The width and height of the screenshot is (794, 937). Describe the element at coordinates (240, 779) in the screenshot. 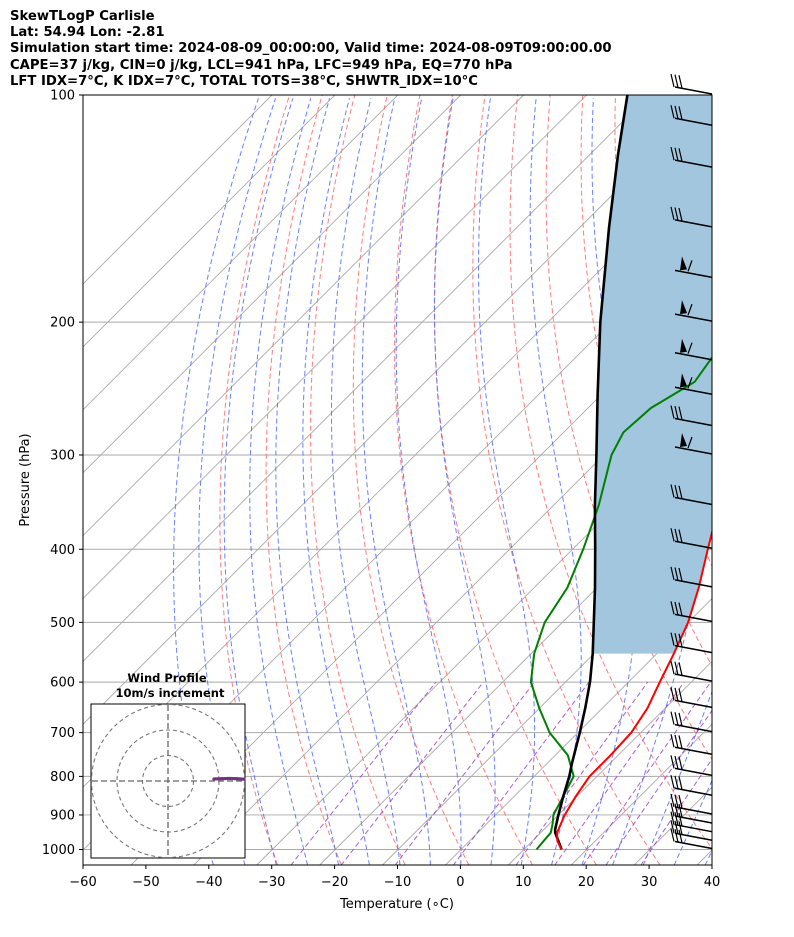

I see `hodograph-trace` at that location.